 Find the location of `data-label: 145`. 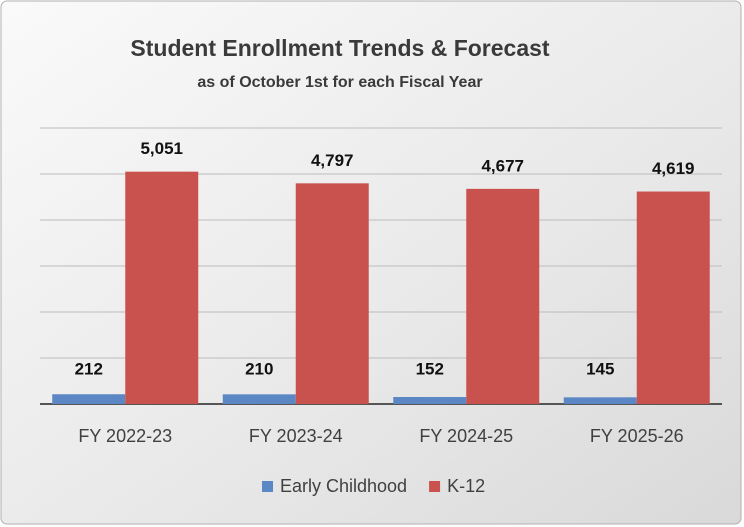

data-label: 145 is located at coordinates (600, 368).